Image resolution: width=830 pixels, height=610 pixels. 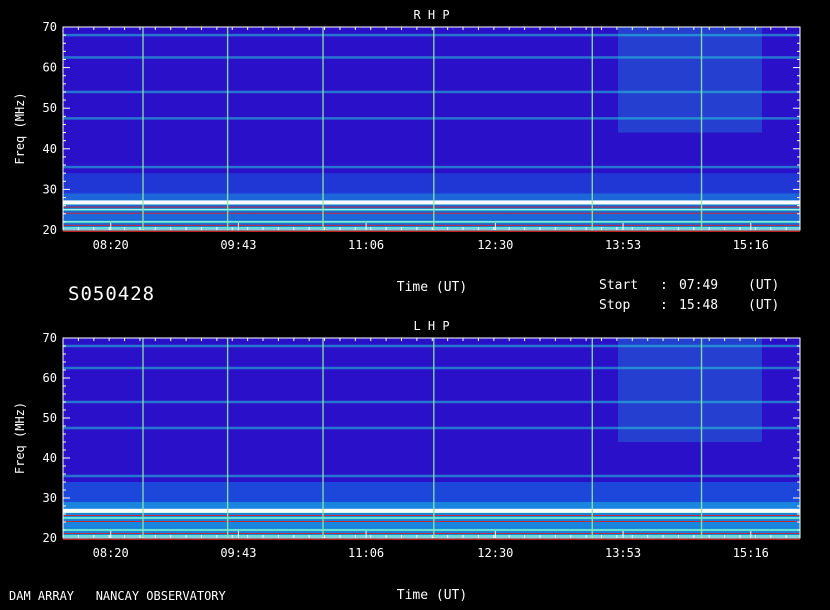 I want to click on stop-unit: (UT), so click(x=764, y=305).